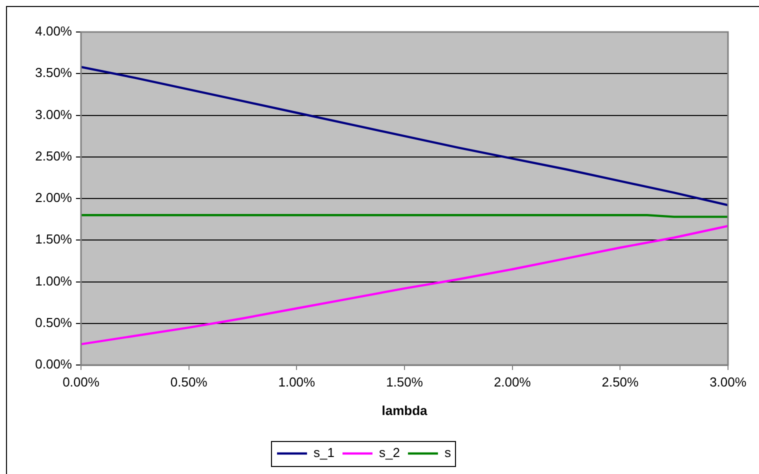 The height and width of the screenshot is (474, 759). I want to click on y-tick-label: 1.00%, so click(53, 280).